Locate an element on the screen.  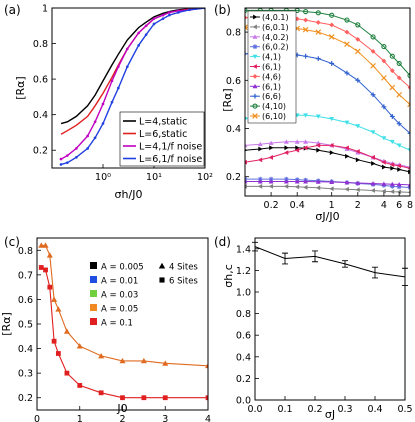
panel-c-x-label: J0 is located at coordinates (121, 408).